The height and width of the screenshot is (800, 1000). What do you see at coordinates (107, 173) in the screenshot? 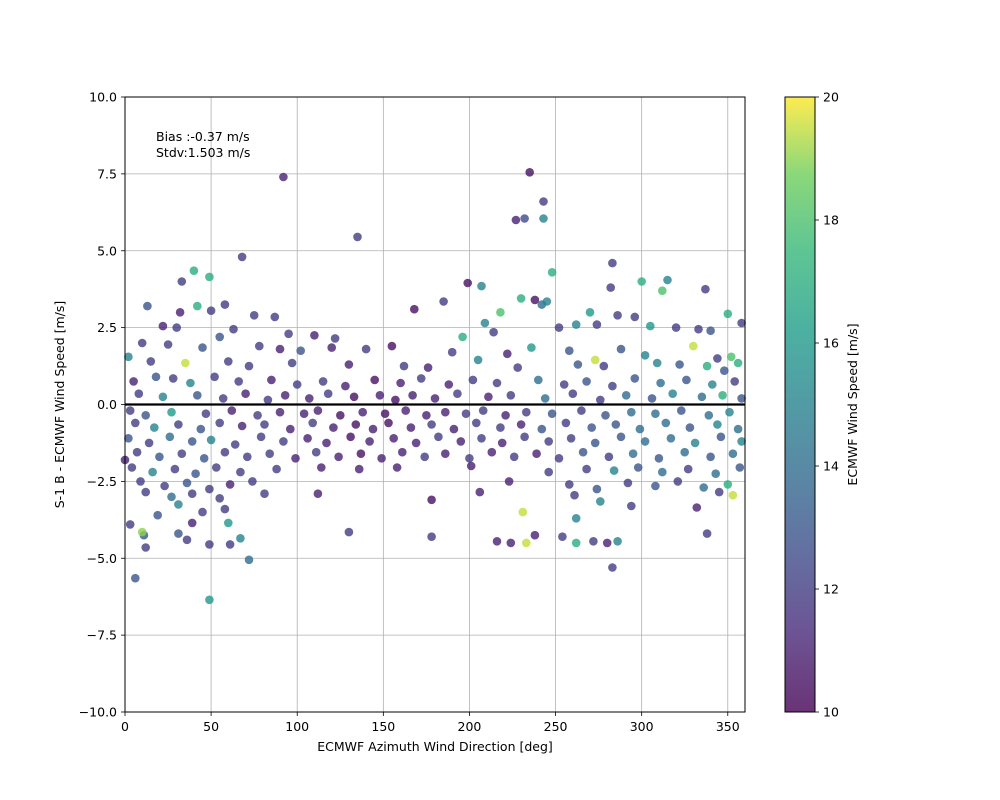
I see `y-tick-label: 7.5` at bounding box center [107, 173].